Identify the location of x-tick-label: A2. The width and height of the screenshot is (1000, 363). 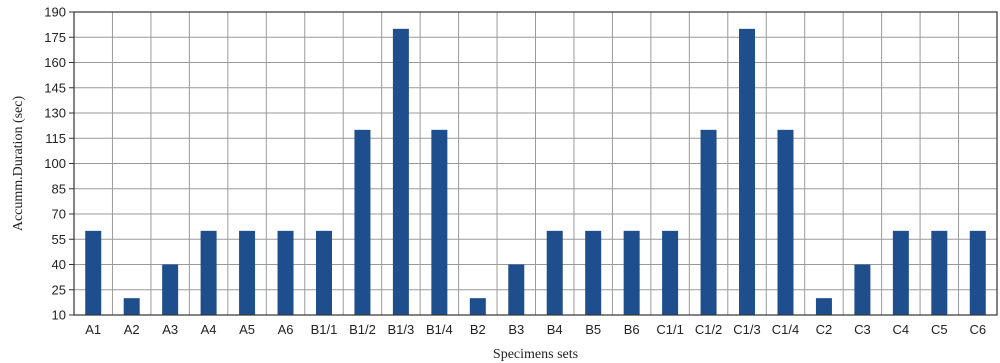
(132, 329).